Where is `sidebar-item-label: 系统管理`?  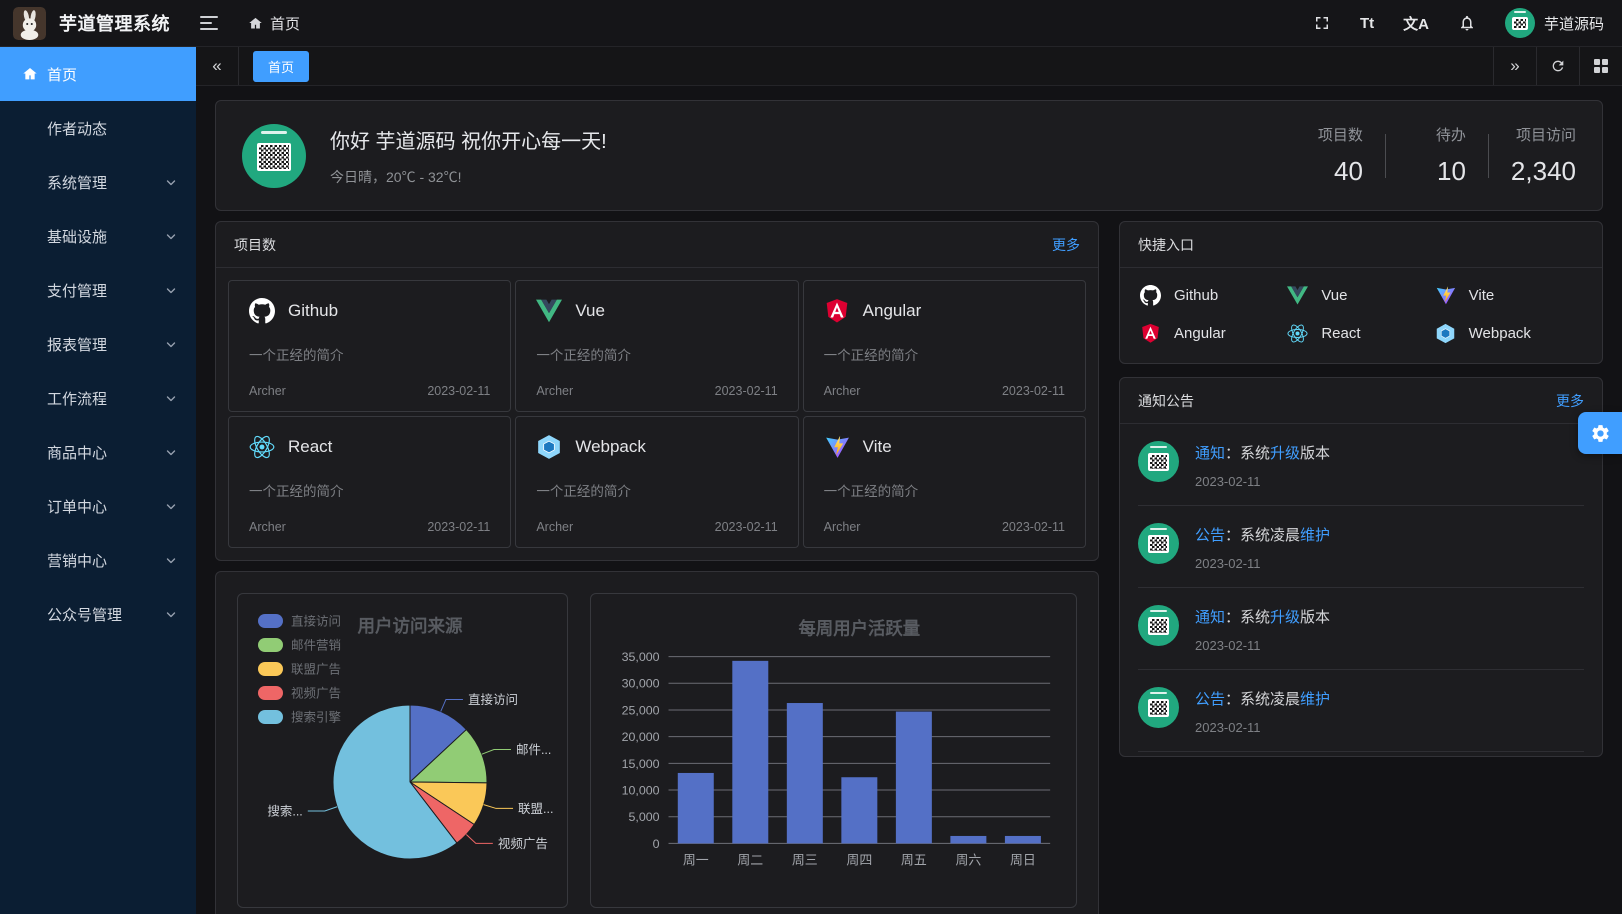 sidebar-item-label: 系统管理 is located at coordinates (77, 183).